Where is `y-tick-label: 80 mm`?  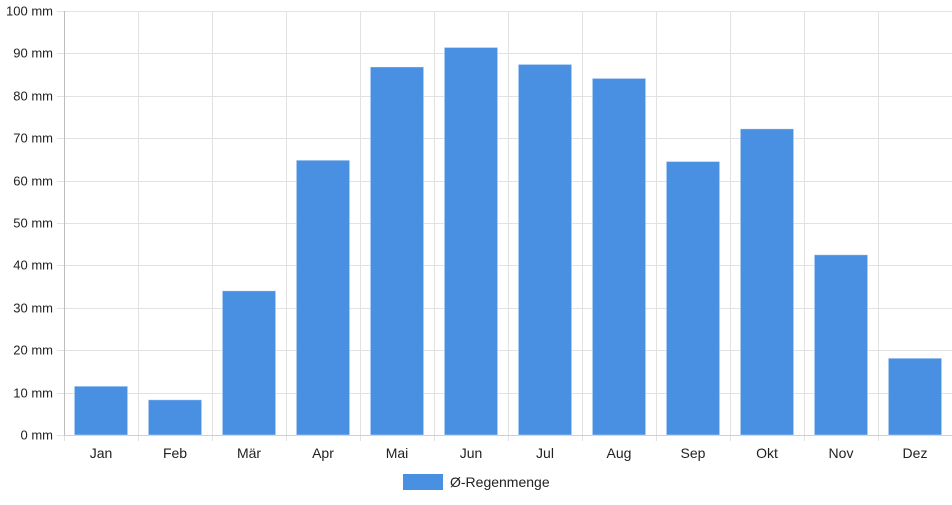
y-tick-label: 80 mm is located at coordinates (33, 96).